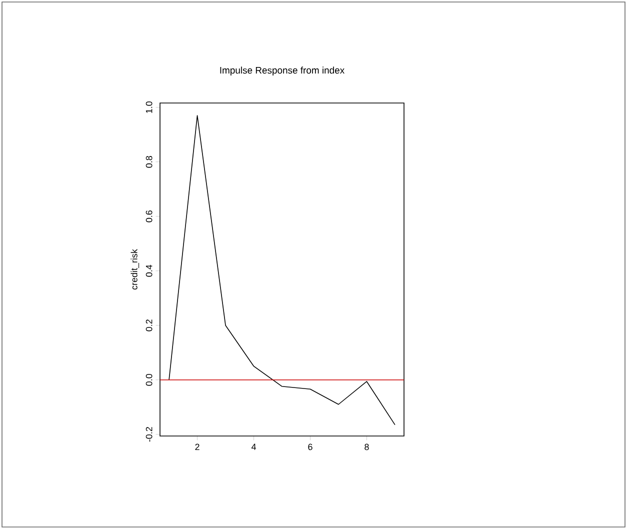 The height and width of the screenshot is (529, 627). What do you see at coordinates (310, 447) in the screenshot?
I see `x-tick-label: 6` at bounding box center [310, 447].